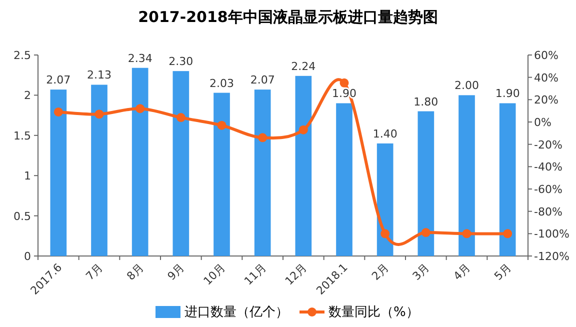  What do you see at coordinates (548, 145) in the screenshot?
I see `y2-tick-label: -20%` at bounding box center [548, 145].